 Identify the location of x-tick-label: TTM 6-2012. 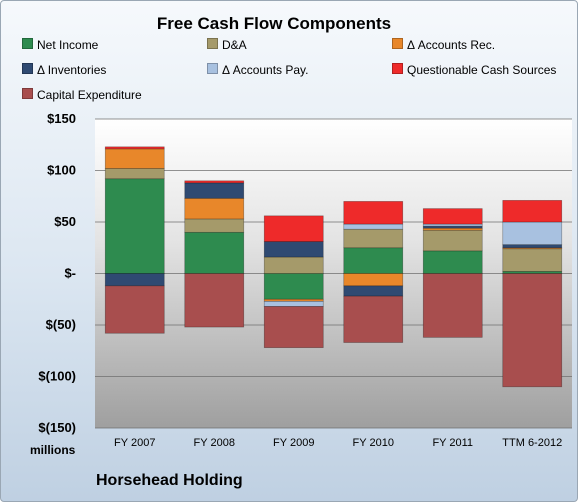
(532, 443).